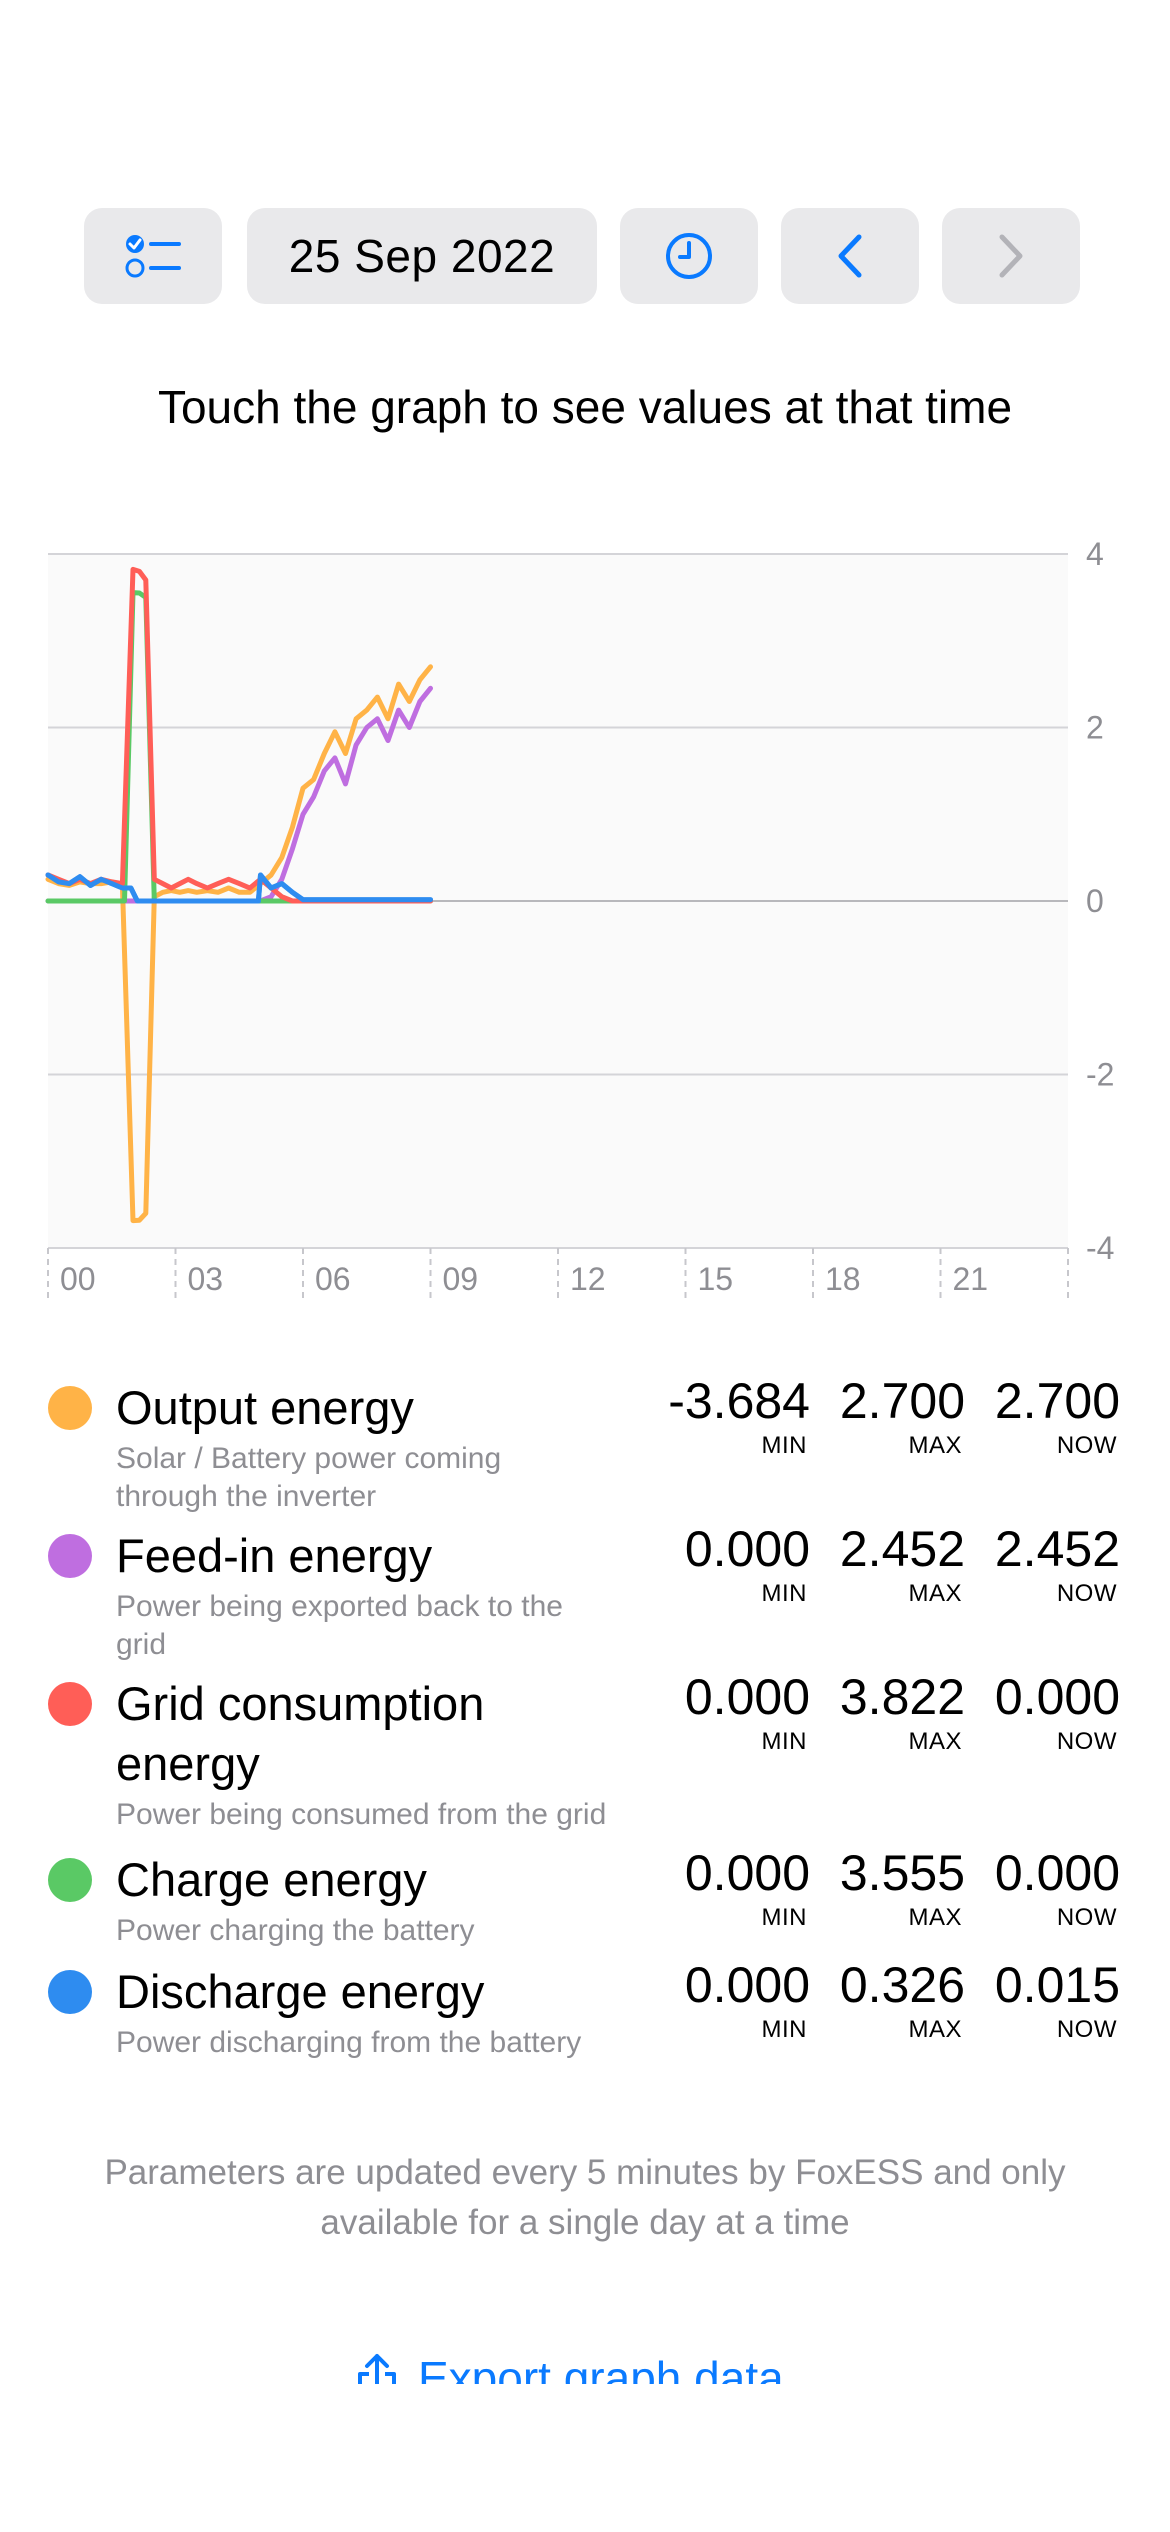 Image resolution: width=1170 pixels, height=2532 pixels. What do you see at coordinates (396, 1880) in the screenshot?
I see `series-title: Charge energy` at bounding box center [396, 1880].